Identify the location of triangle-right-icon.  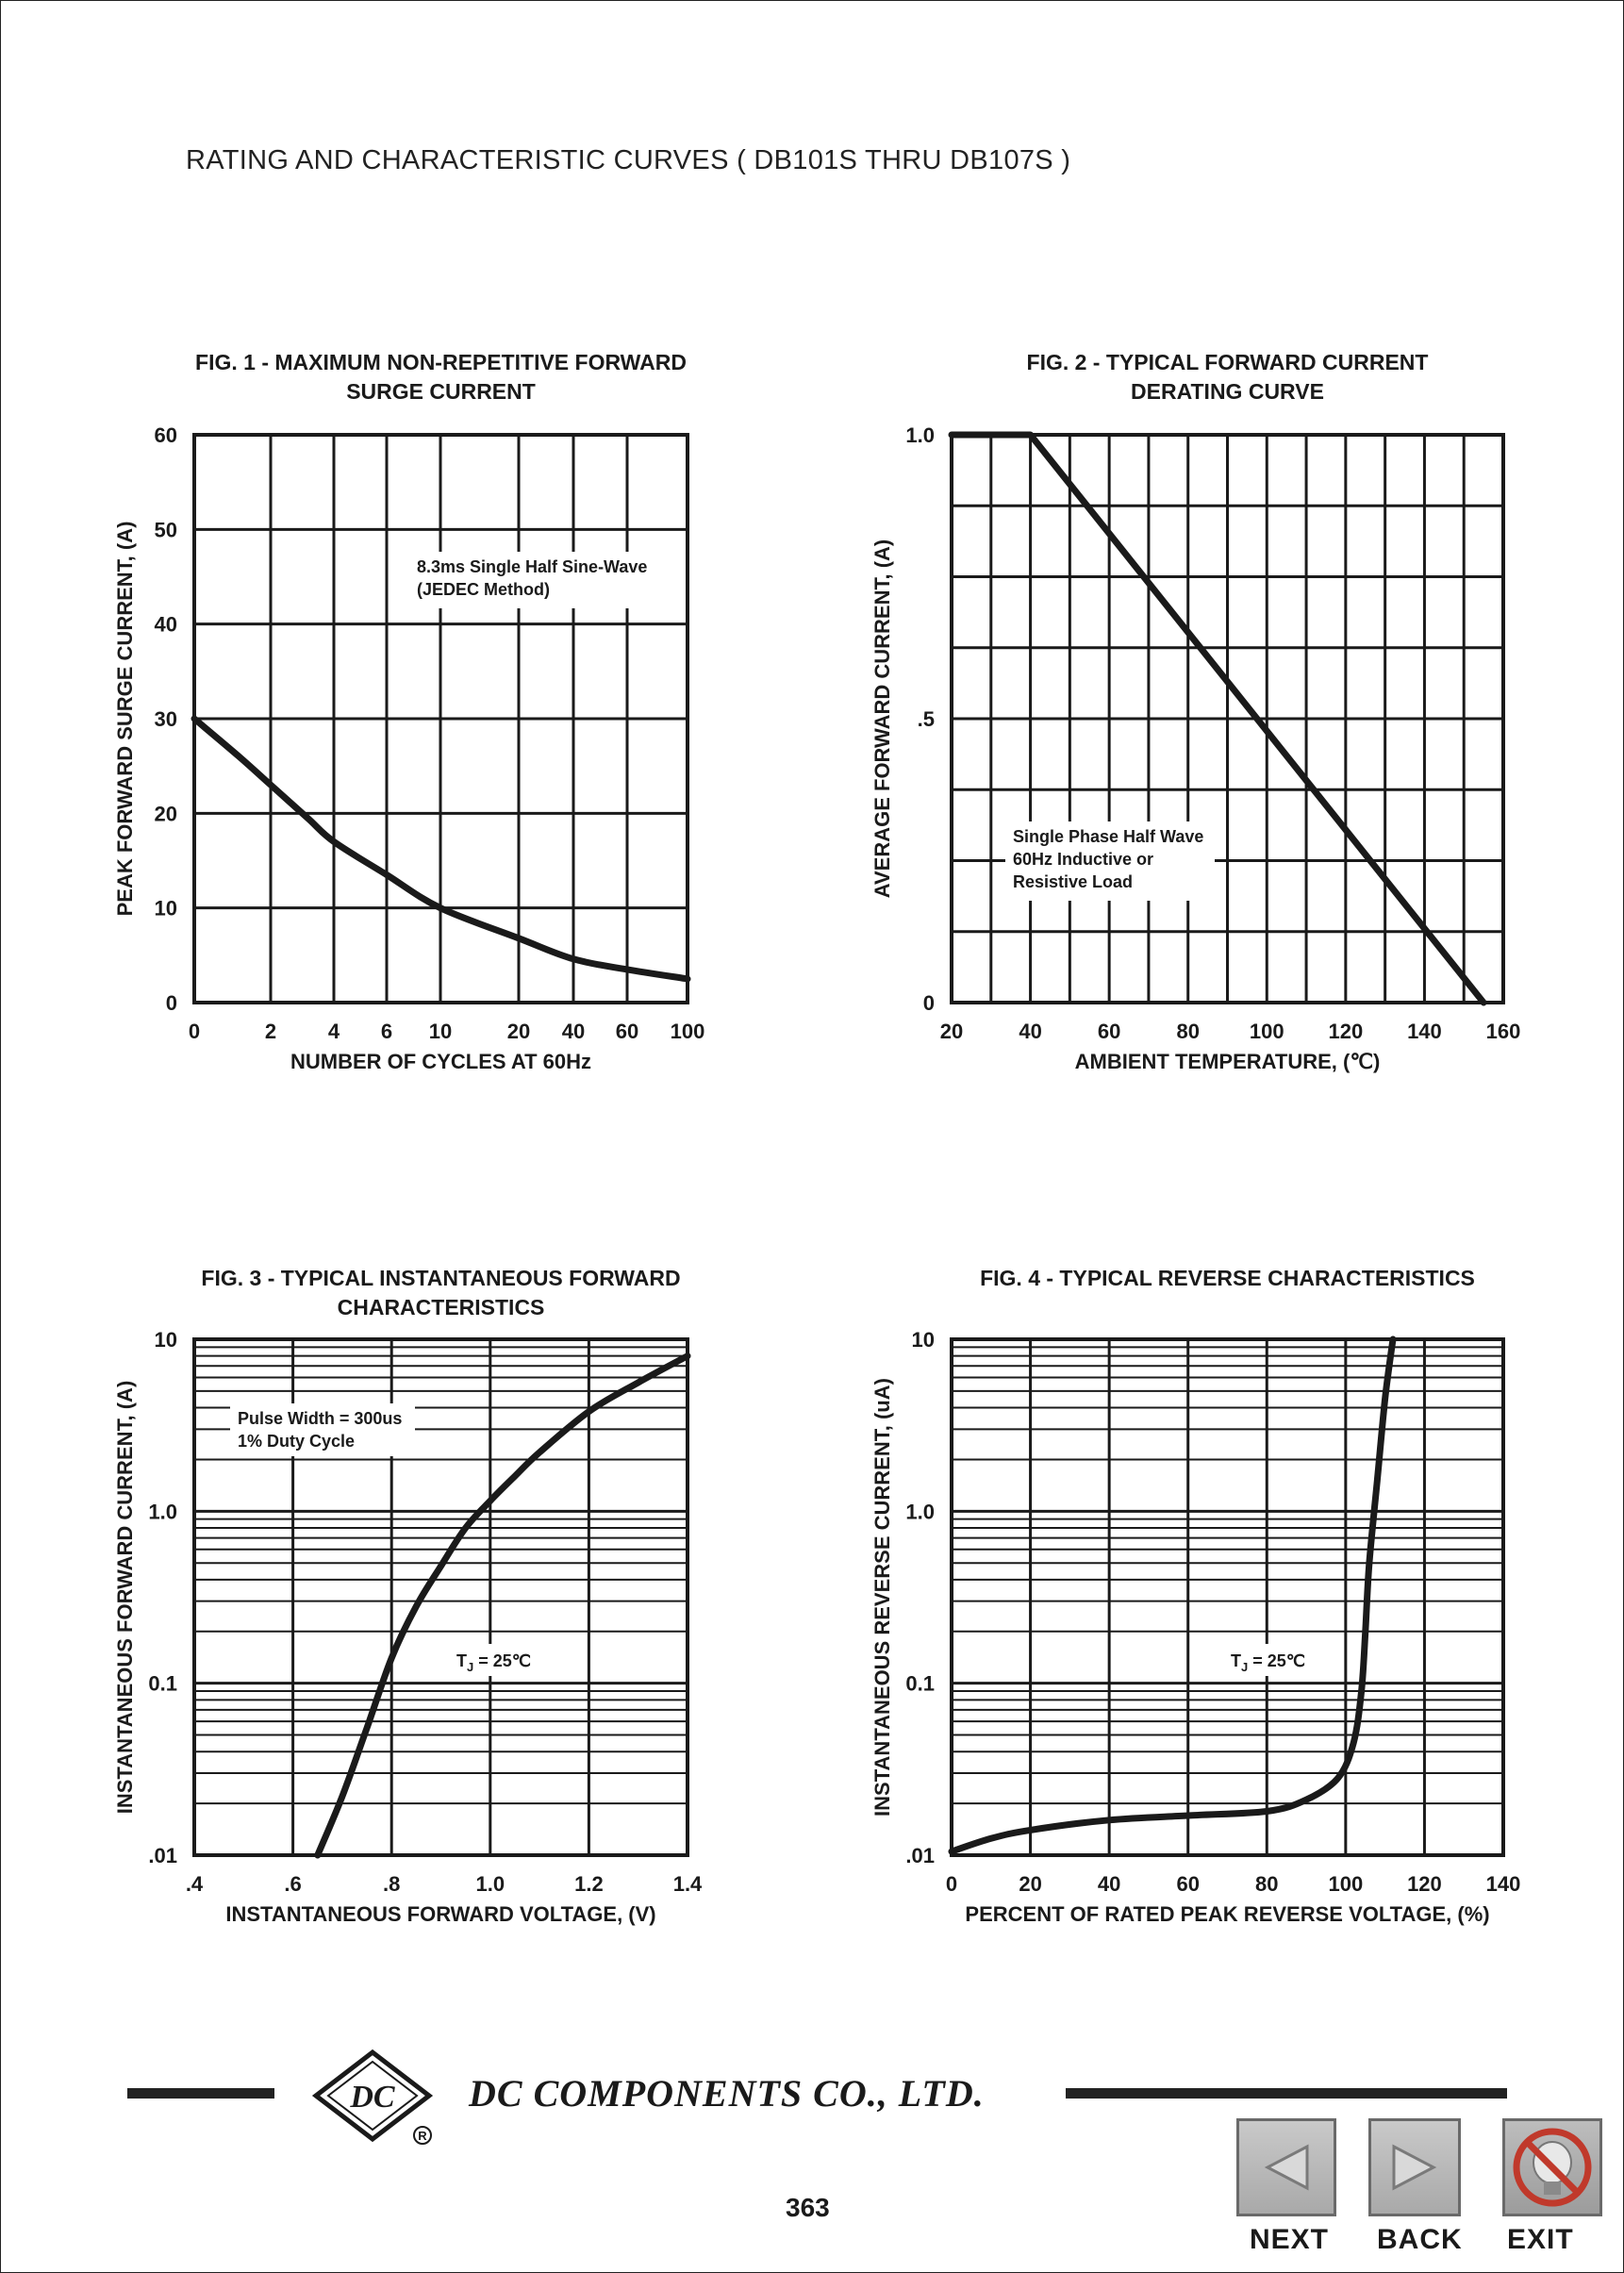
(1414, 2167).